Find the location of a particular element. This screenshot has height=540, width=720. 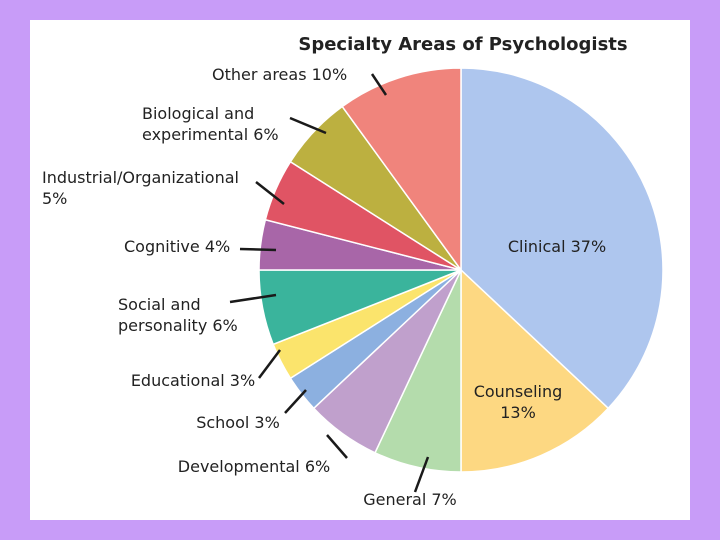

slice-label-line: 5% is located at coordinates (54, 198).